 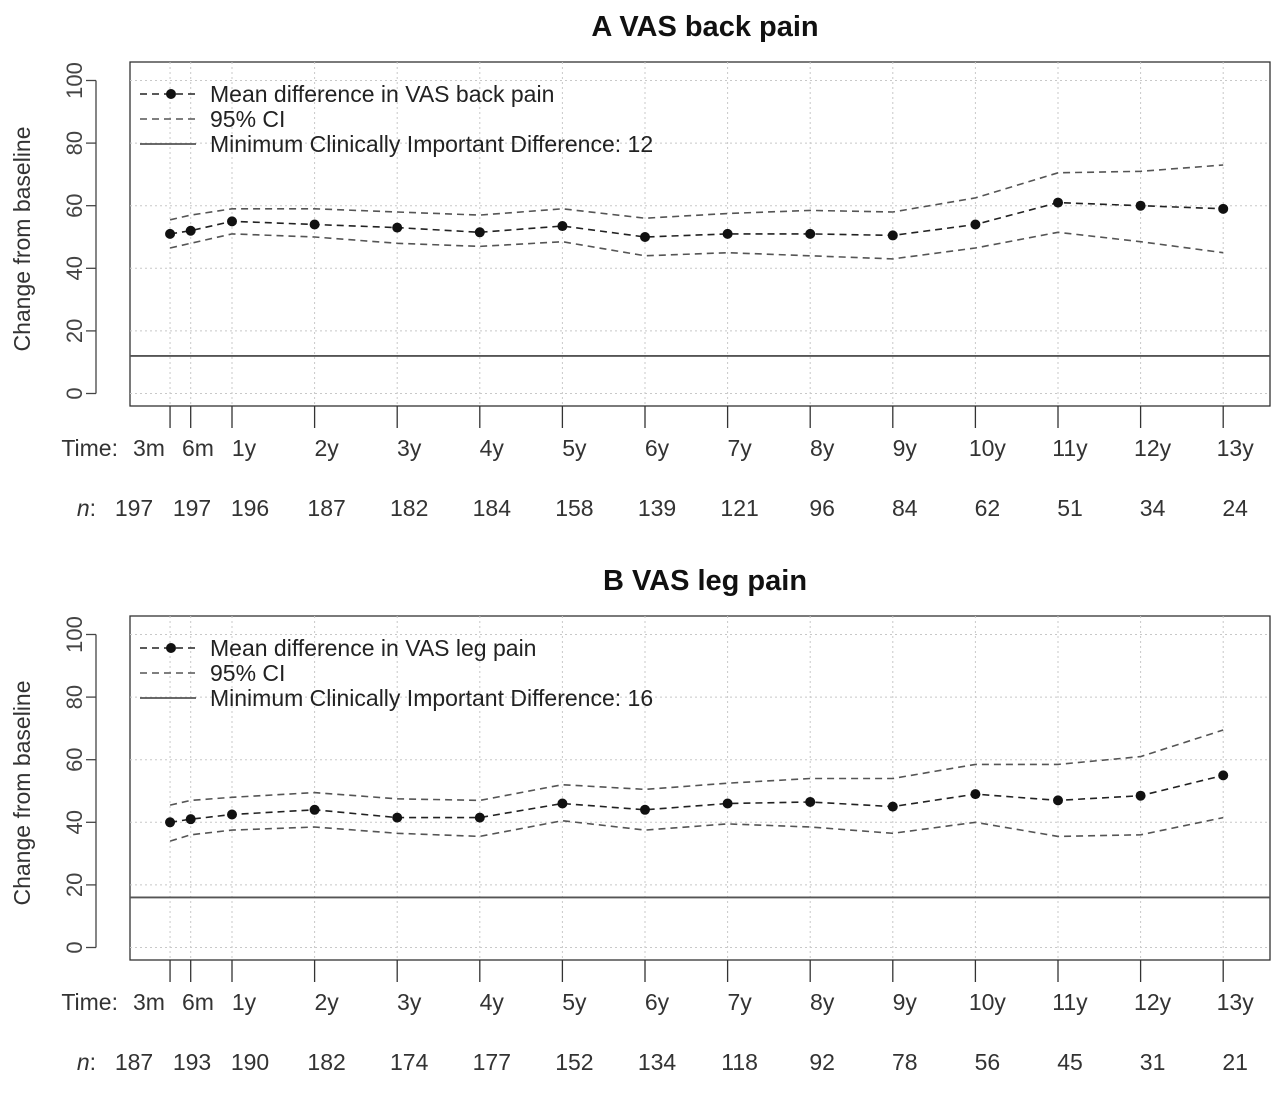 What do you see at coordinates (988, 508) in the screenshot?
I see `n-value: 62` at bounding box center [988, 508].